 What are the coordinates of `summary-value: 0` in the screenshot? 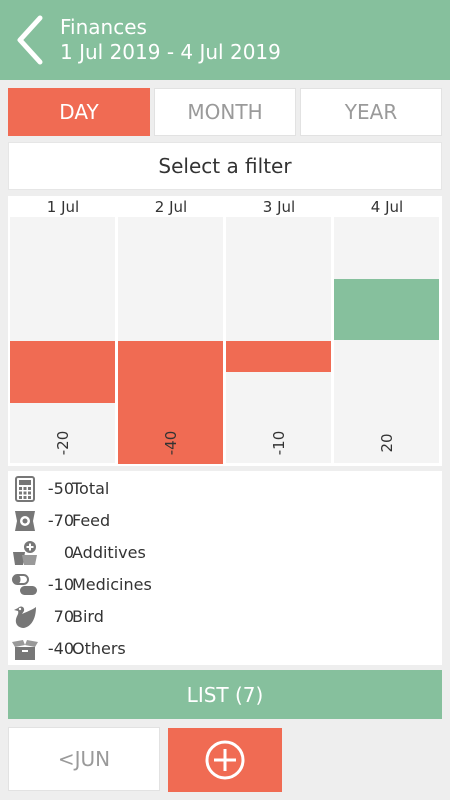 It's located at (68, 552).